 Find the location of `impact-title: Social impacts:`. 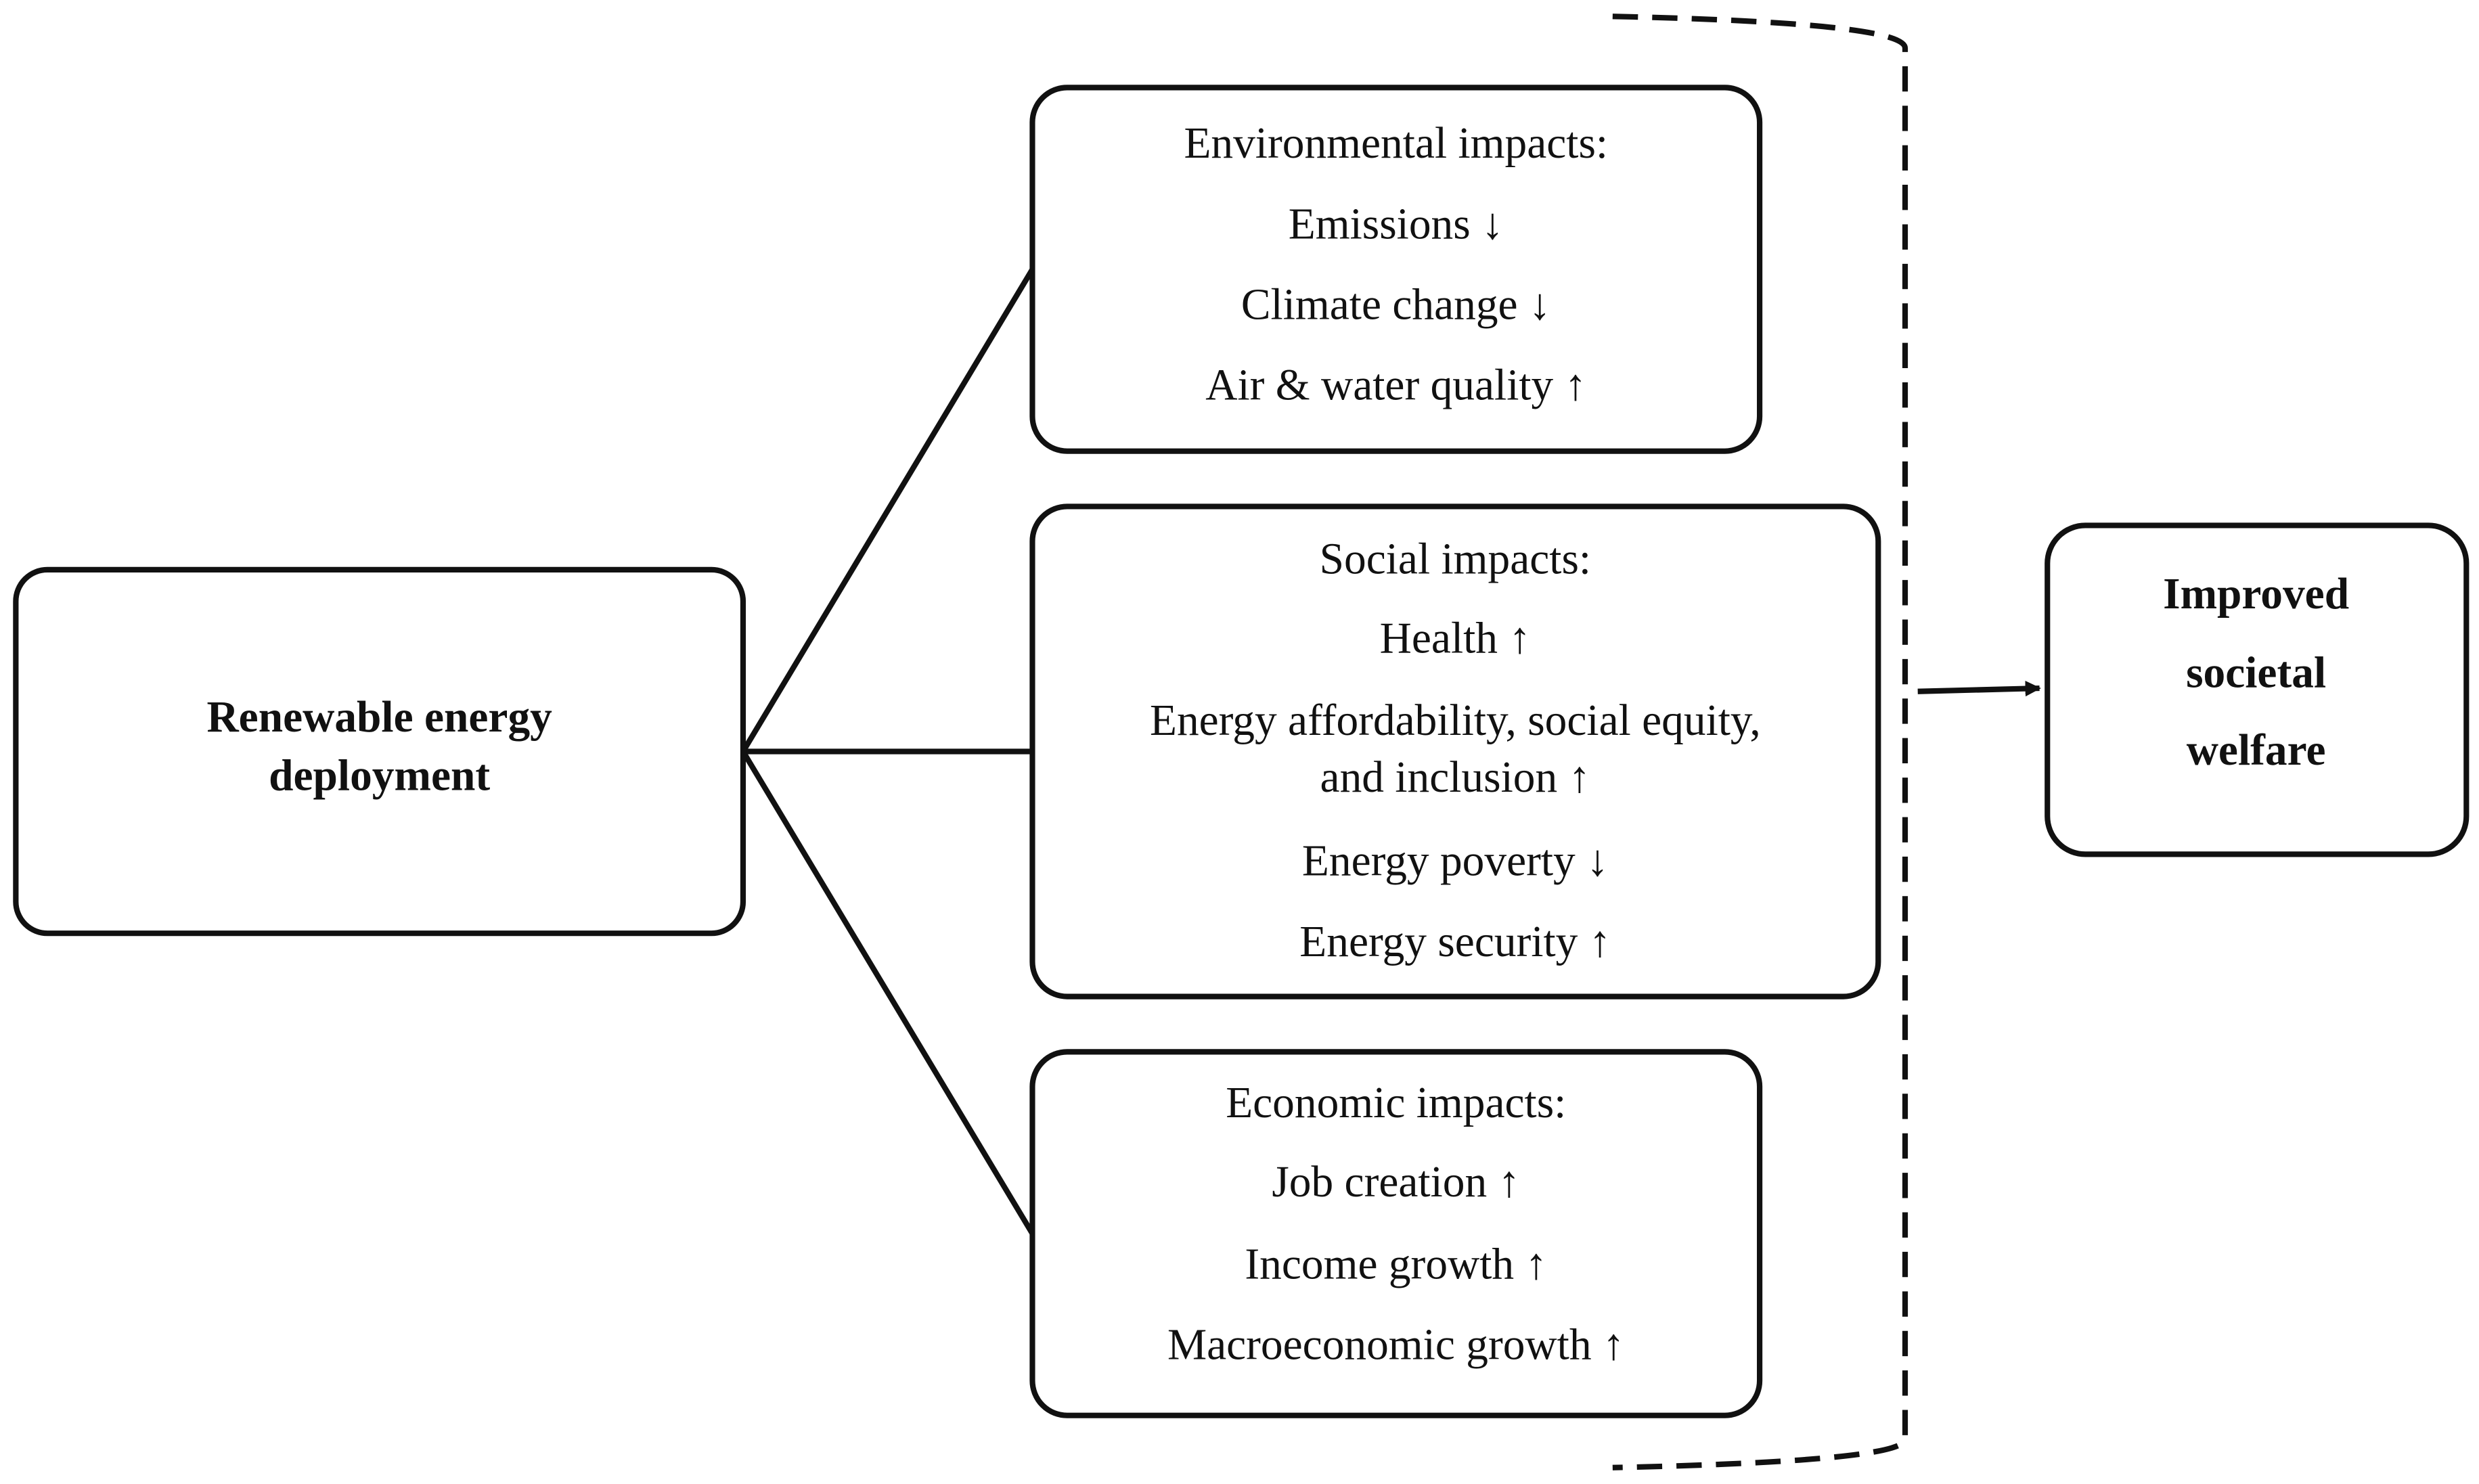

impact-title: Social impacts: is located at coordinates (1455, 560).